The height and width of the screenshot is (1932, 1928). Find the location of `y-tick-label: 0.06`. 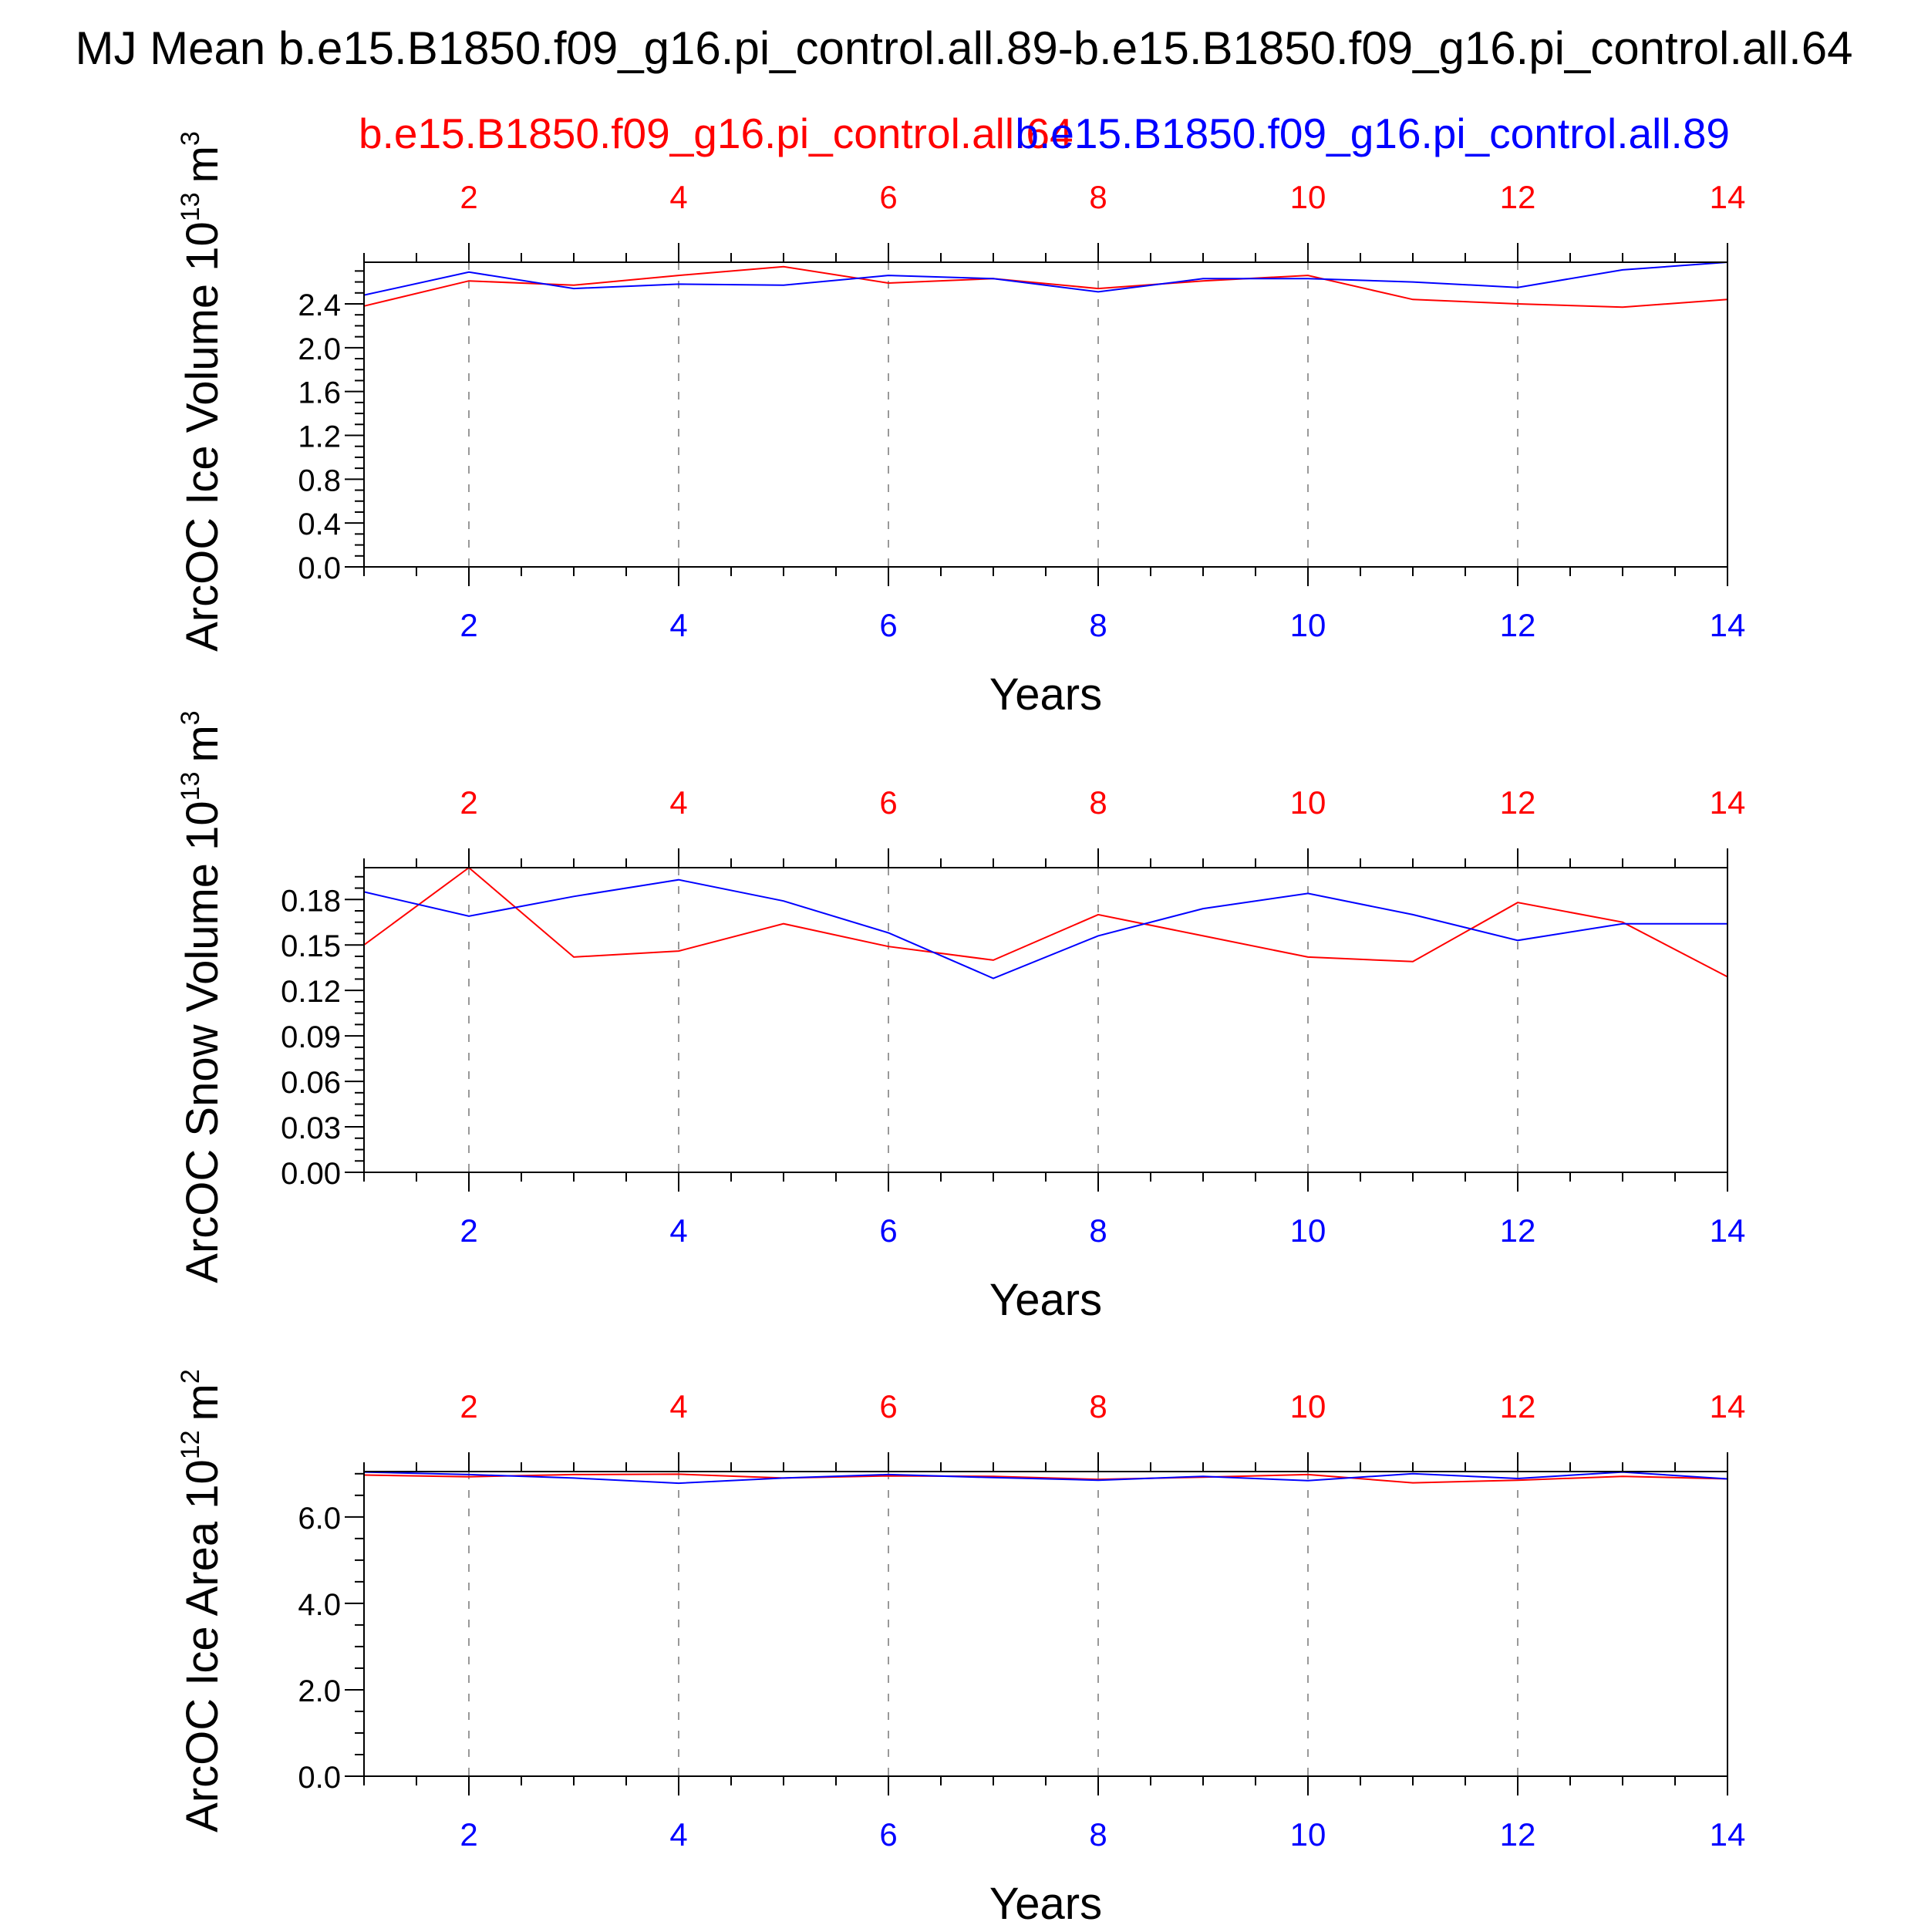

y-tick-label: 0.06 is located at coordinates (311, 1083).